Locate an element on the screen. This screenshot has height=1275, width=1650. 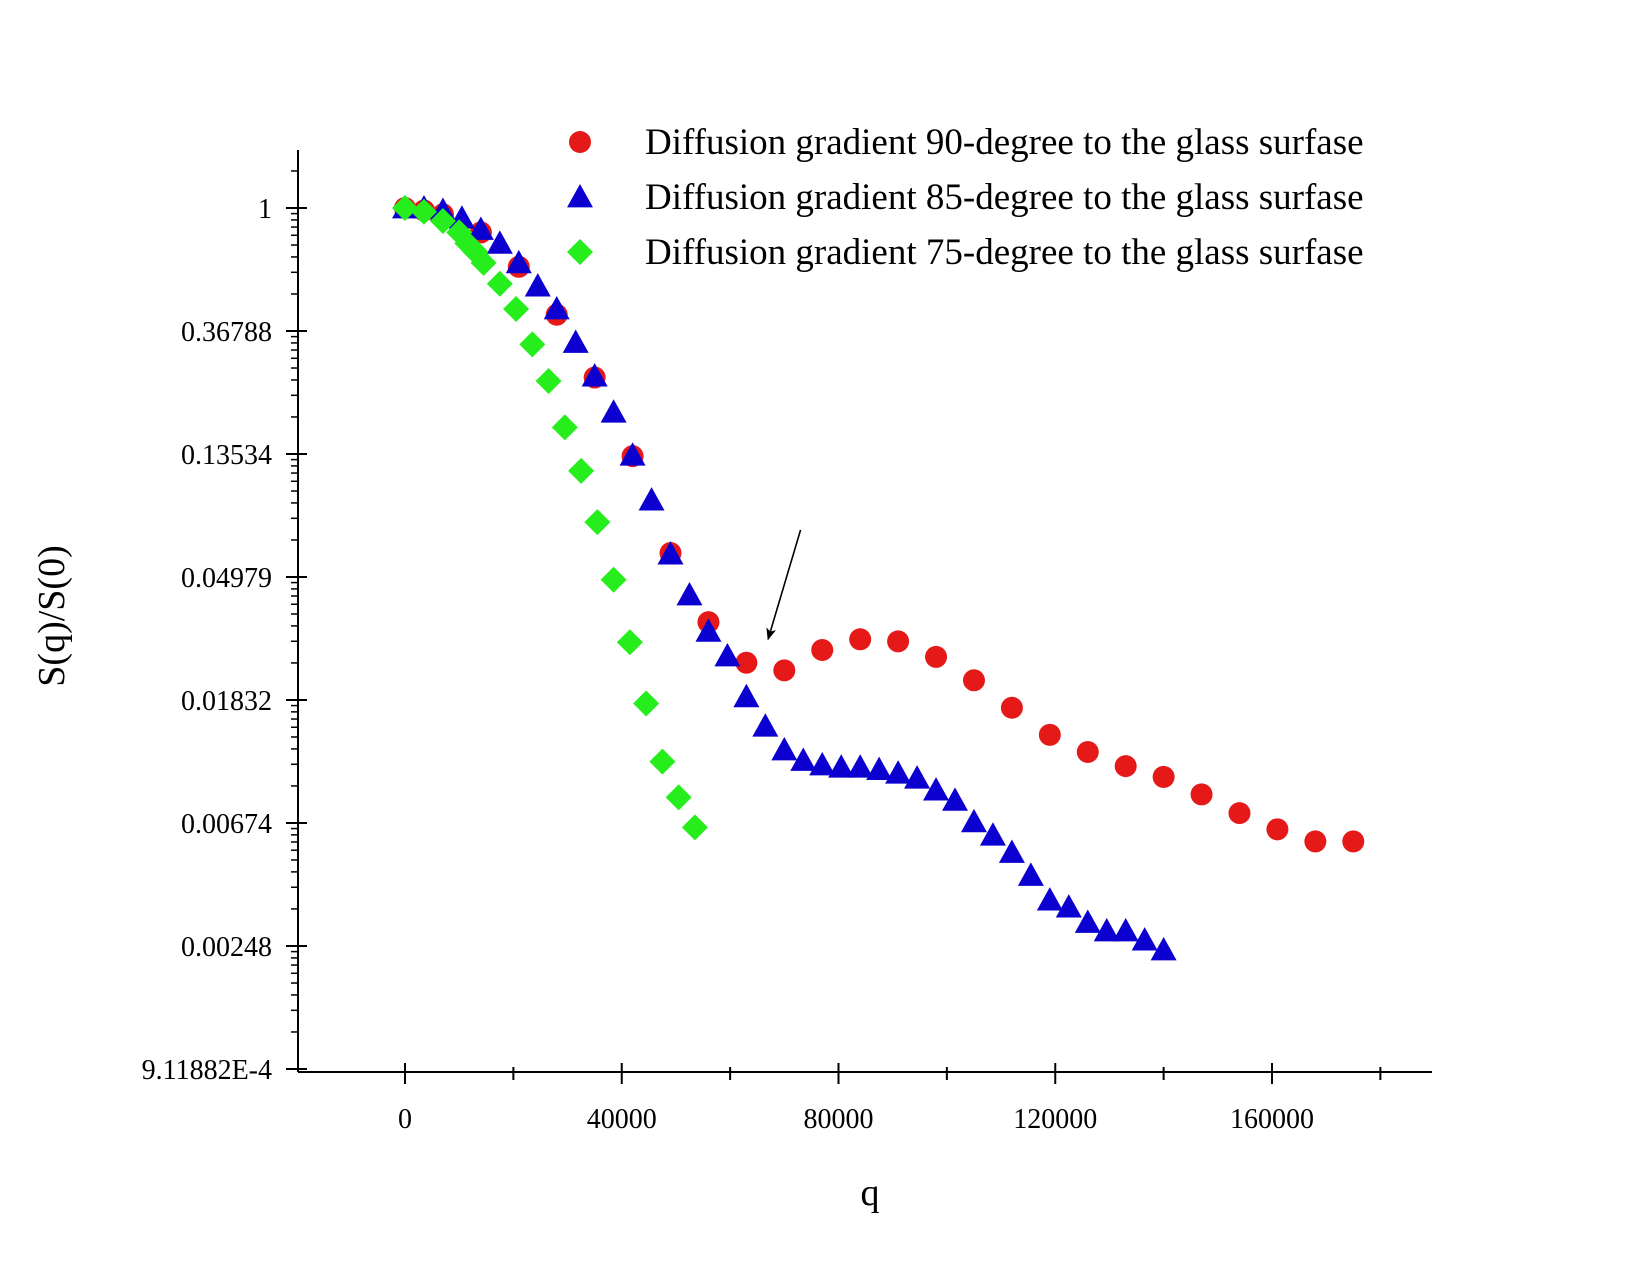
y-tick-label: 1 is located at coordinates (265, 209).